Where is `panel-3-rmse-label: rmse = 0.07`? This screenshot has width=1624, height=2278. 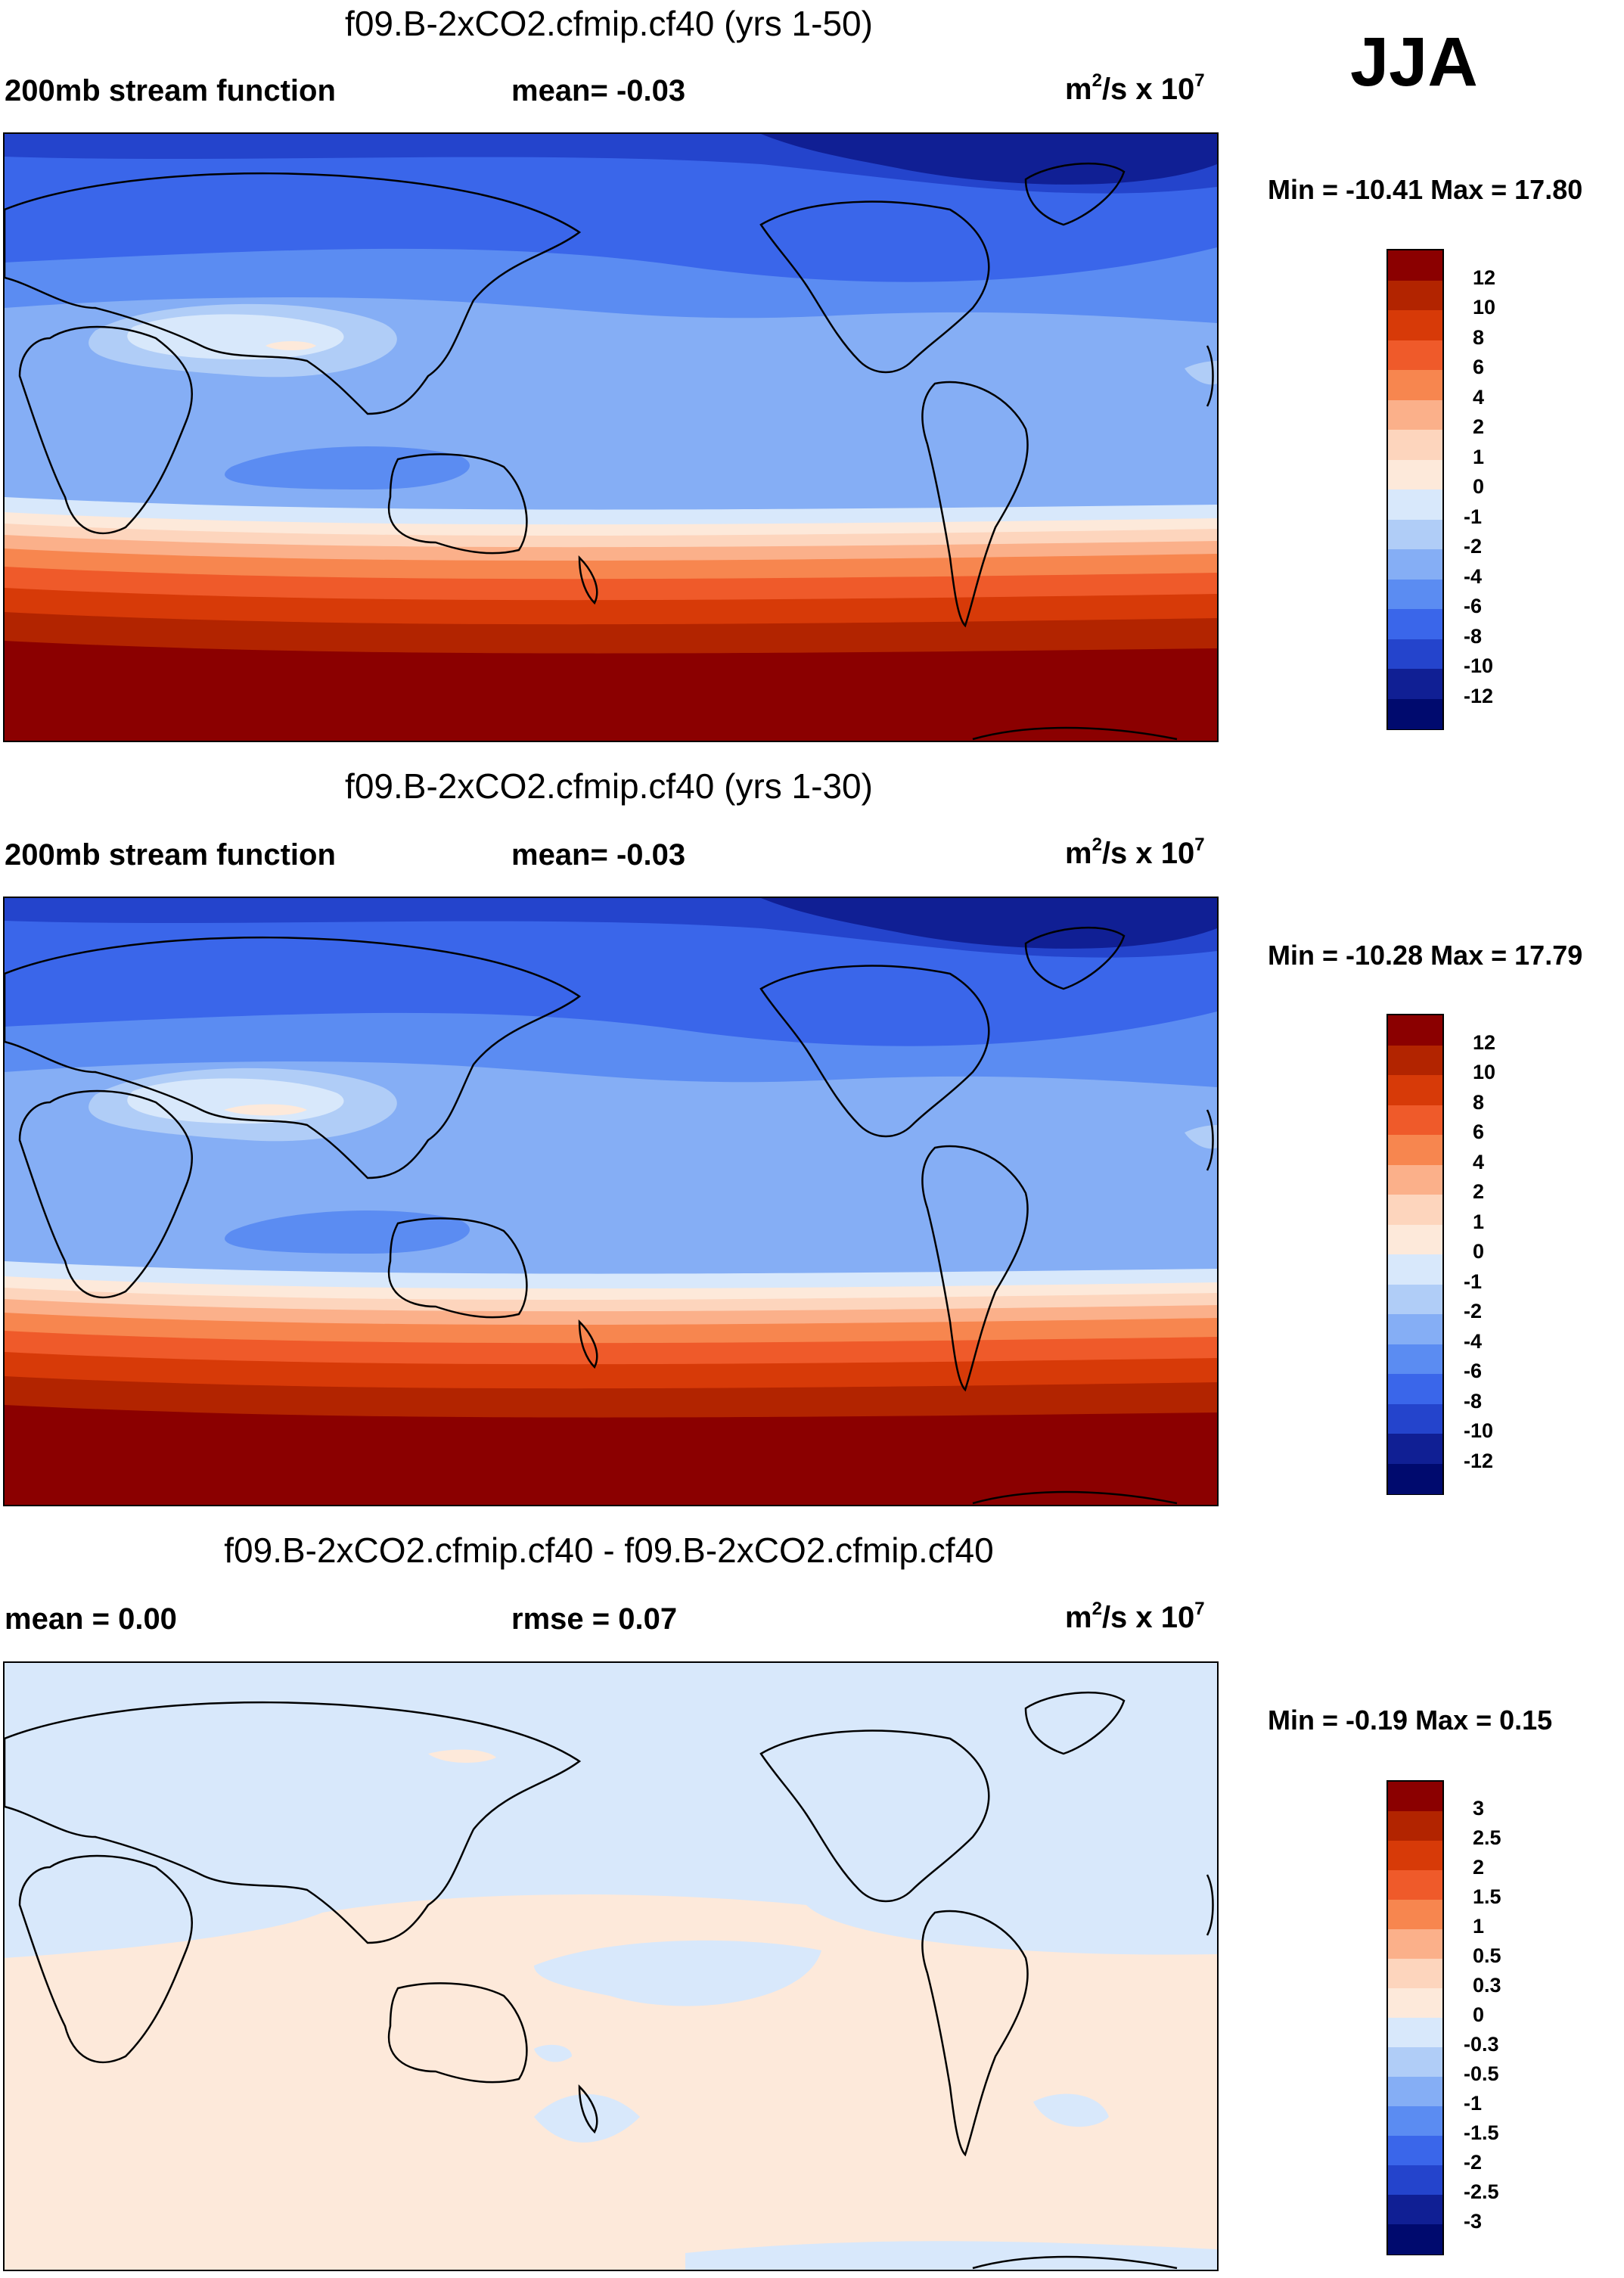
panel-3-rmse-label: rmse = 0.07 is located at coordinates (594, 1619).